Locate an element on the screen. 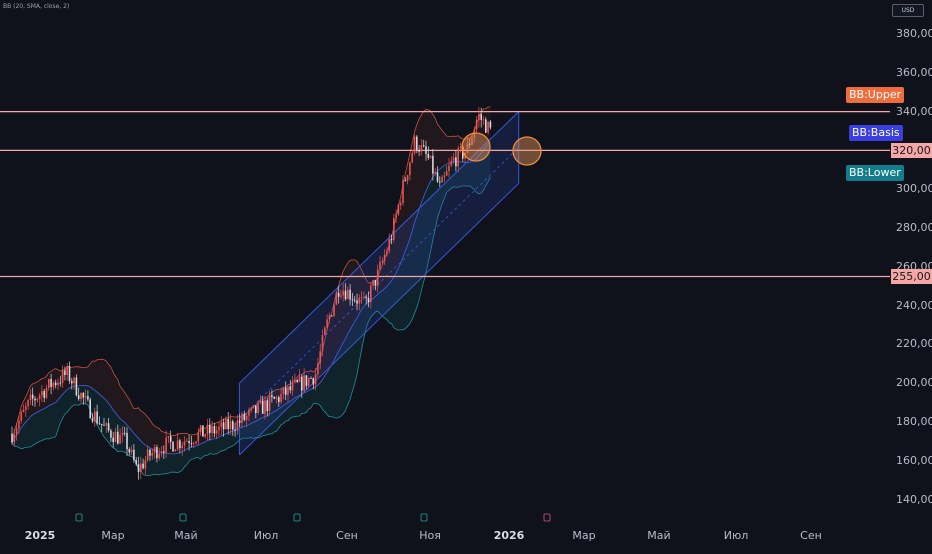  channel-lower-line is located at coordinates (379, 319).